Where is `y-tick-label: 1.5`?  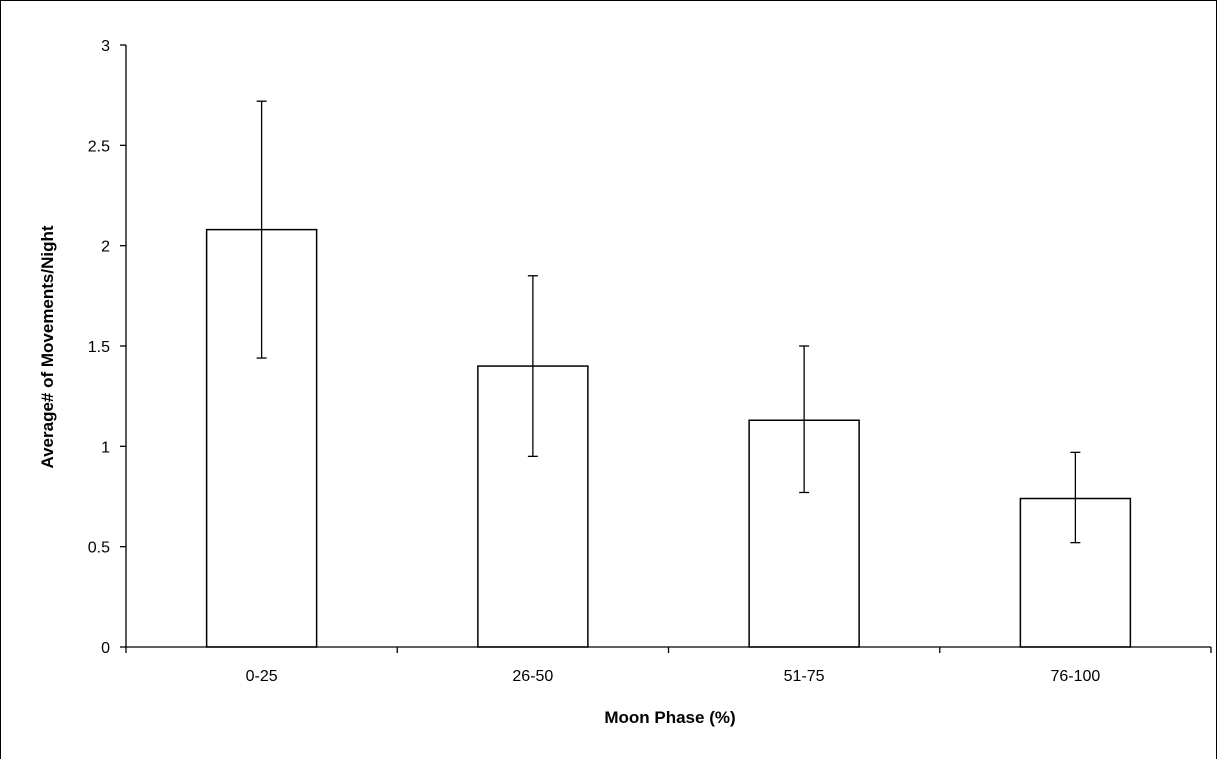
y-tick-label: 1.5 is located at coordinates (99, 347).